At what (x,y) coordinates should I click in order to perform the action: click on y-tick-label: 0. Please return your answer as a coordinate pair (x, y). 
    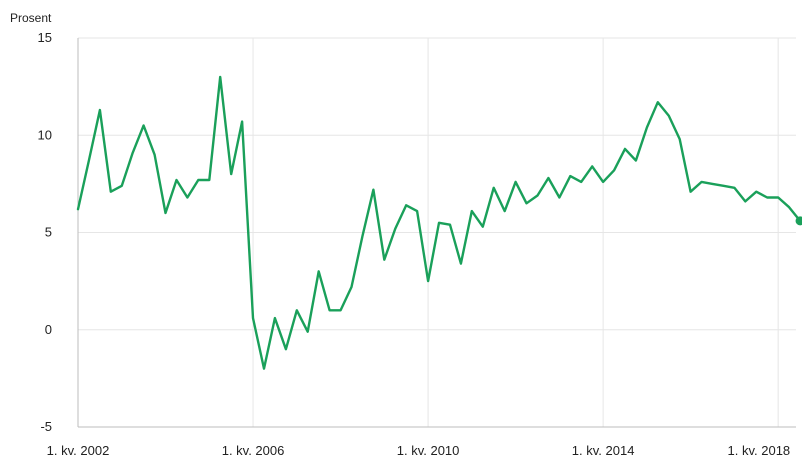
    Looking at the image, I should click on (48, 329).